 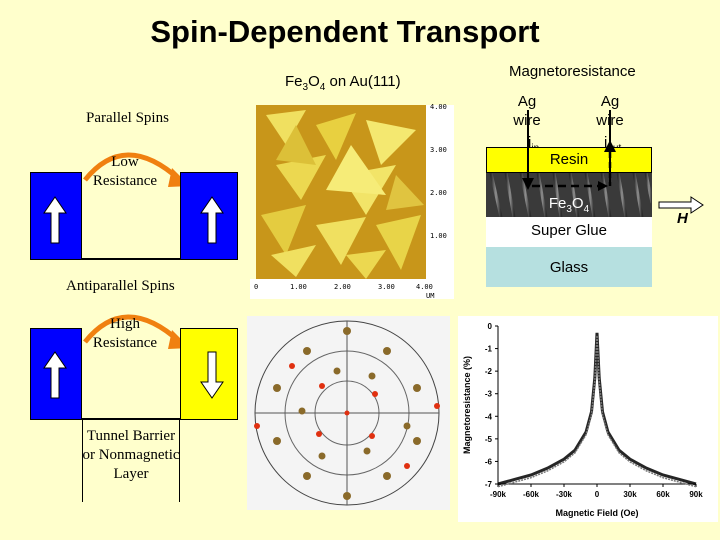 I want to click on y-tick-label: -3, so click(x=489, y=394).